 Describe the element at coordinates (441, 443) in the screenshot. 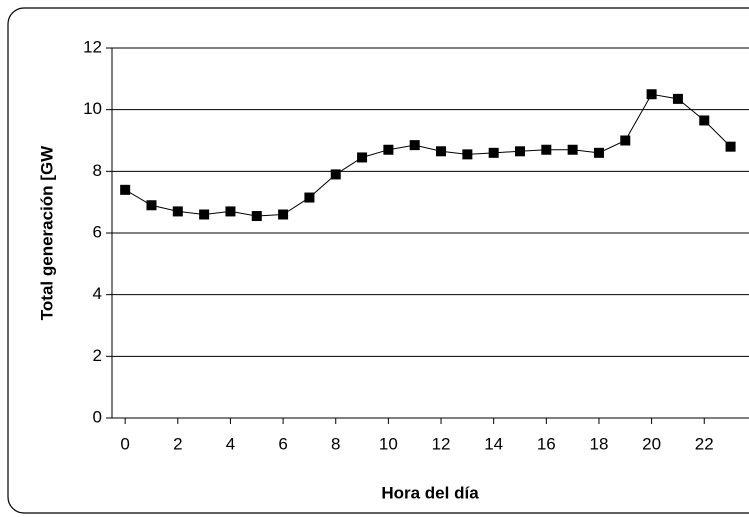

I see `x-tick-label: 12` at that location.